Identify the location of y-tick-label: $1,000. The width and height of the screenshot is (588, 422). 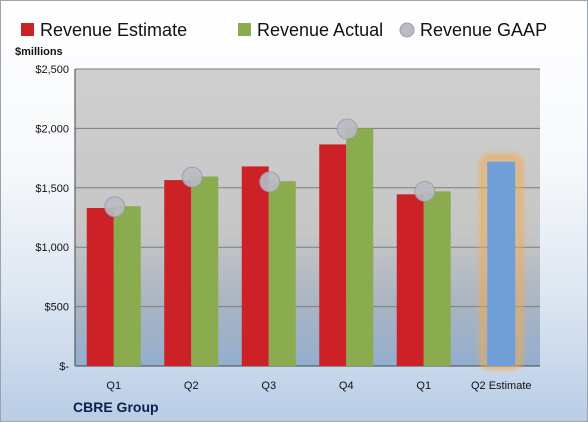
(52, 248).